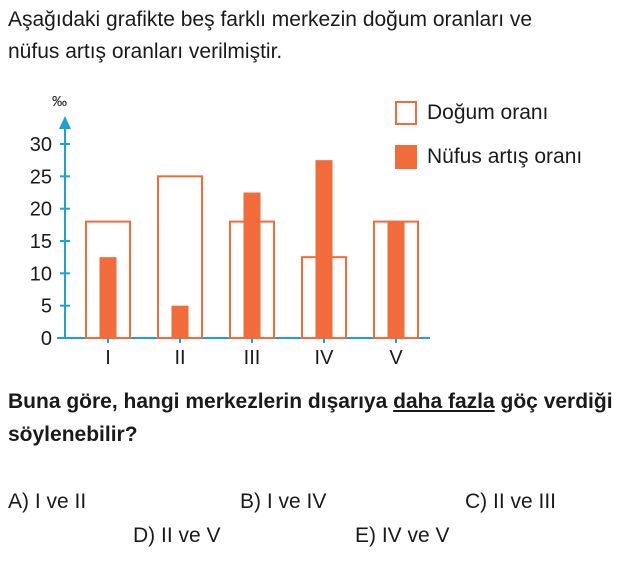 The width and height of the screenshot is (643, 568). I want to click on x-tick-label: IV, so click(325, 358).